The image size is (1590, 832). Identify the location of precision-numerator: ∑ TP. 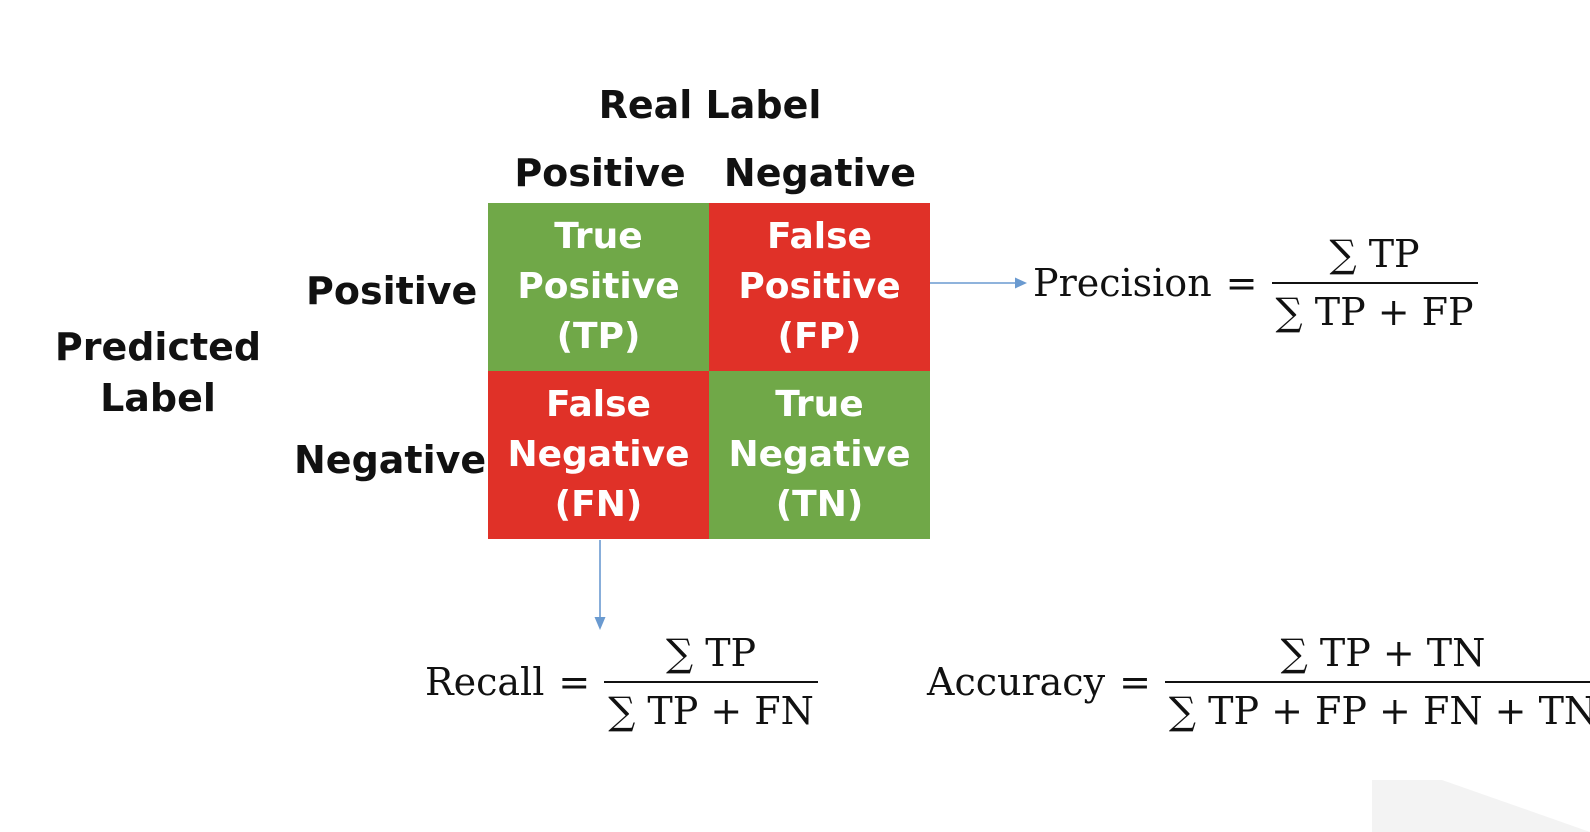
(1374, 254).